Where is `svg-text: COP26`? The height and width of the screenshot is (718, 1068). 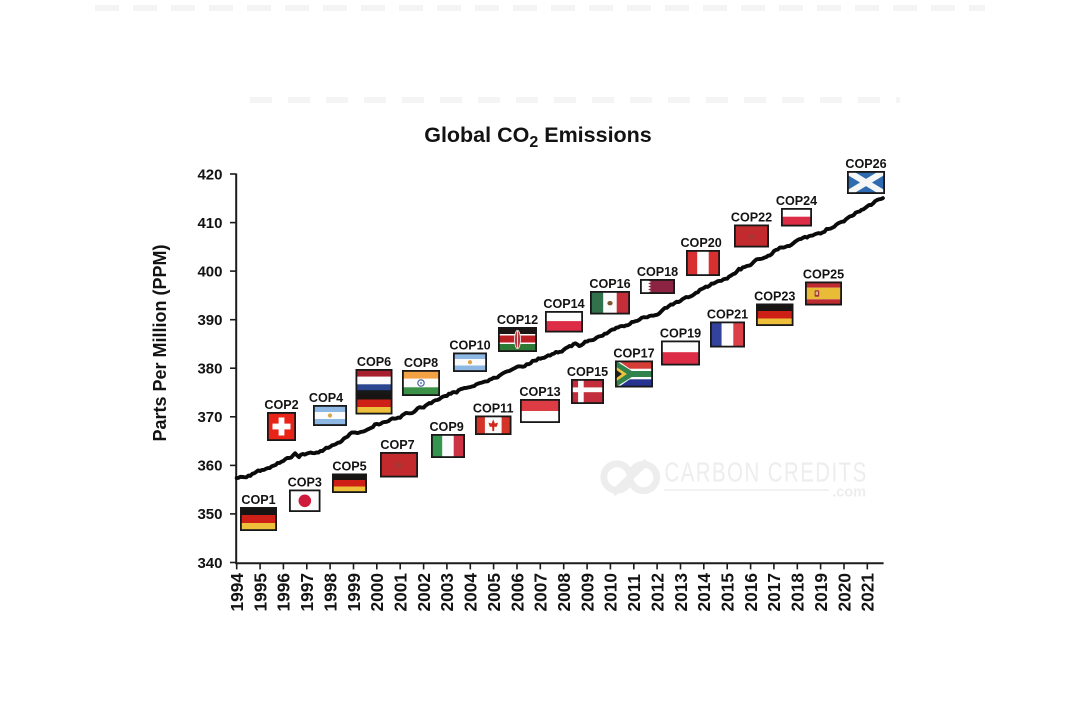
svg-text: COP26 is located at coordinates (865, 164).